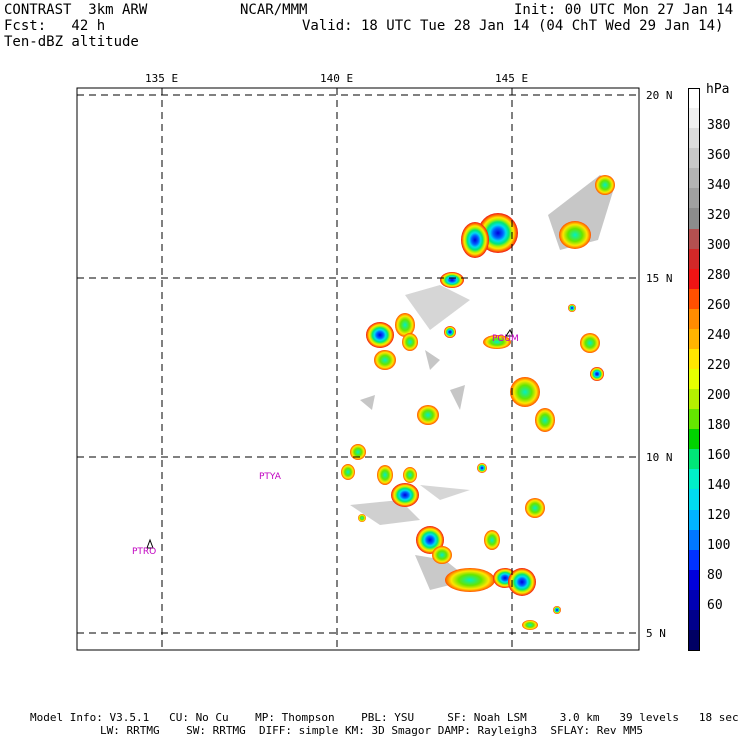  I want to click on colorbar-tick-label: 220, so click(719, 365).